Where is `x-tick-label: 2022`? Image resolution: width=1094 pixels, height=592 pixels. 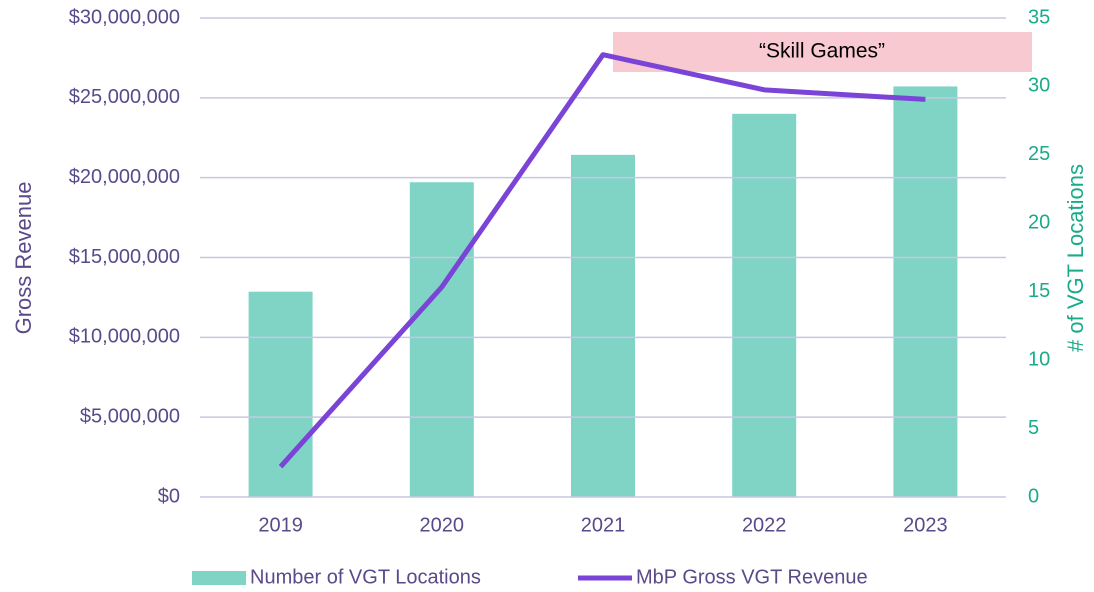
x-tick-label: 2022 is located at coordinates (764, 525).